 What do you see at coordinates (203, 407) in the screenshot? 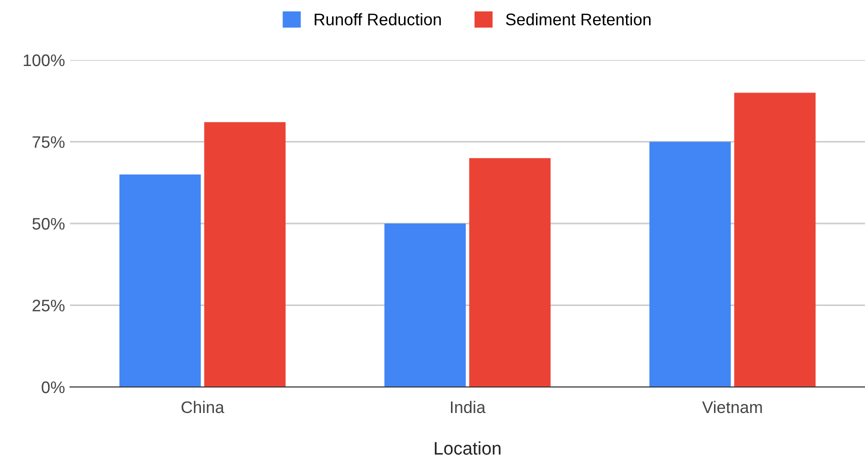
I see `x-tick-label: China` at bounding box center [203, 407].